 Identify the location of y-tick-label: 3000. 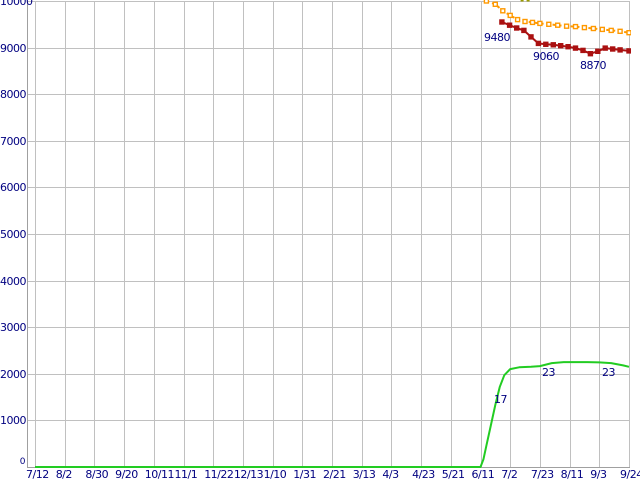
(13, 328).